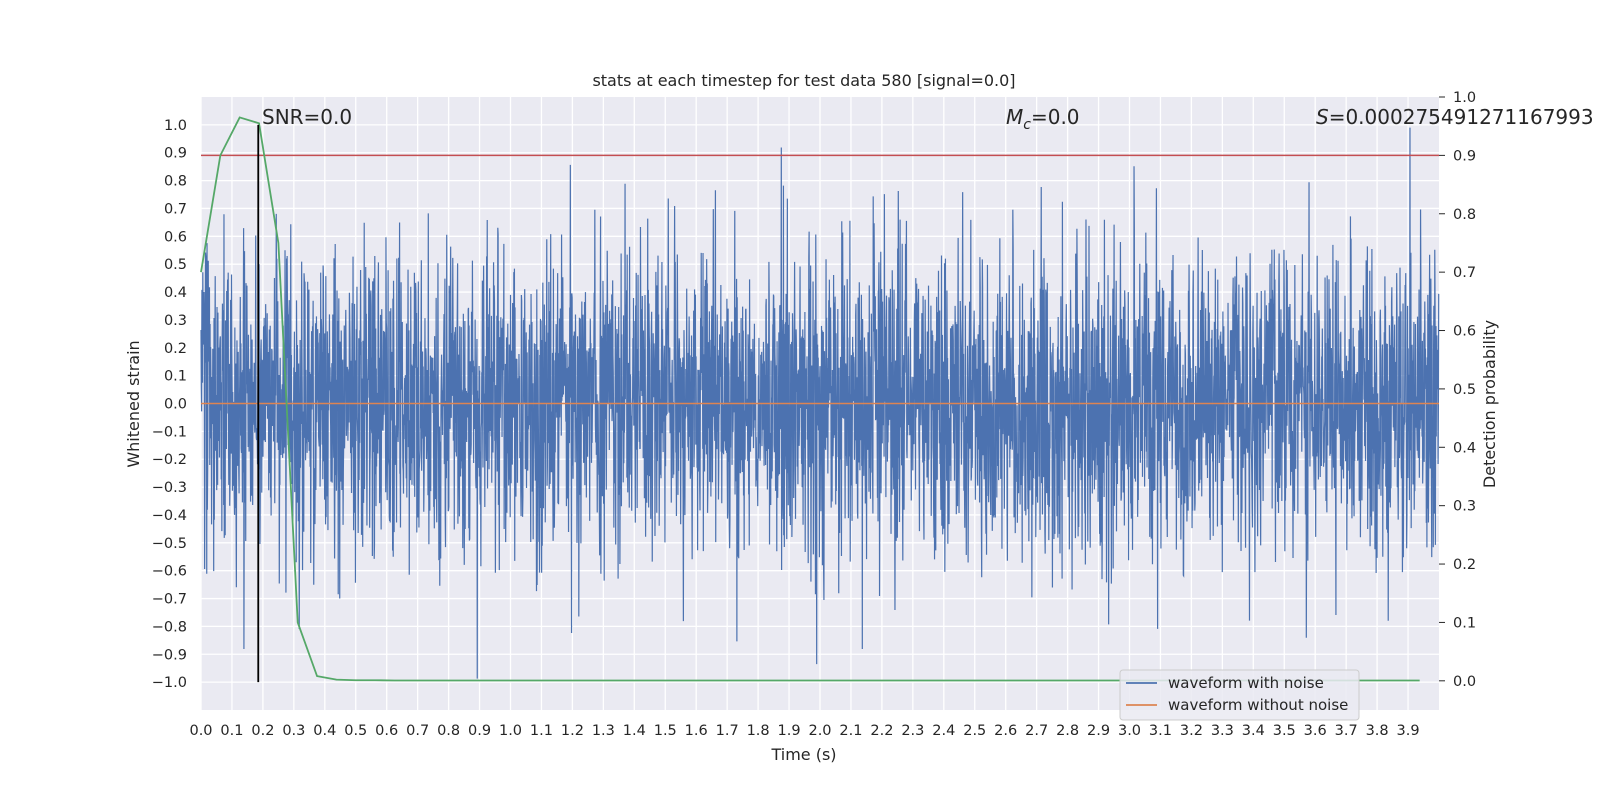 The width and height of the screenshot is (1600, 800). What do you see at coordinates (541, 731) in the screenshot?
I see `x-tick-label: 1.1` at bounding box center [541, 731].